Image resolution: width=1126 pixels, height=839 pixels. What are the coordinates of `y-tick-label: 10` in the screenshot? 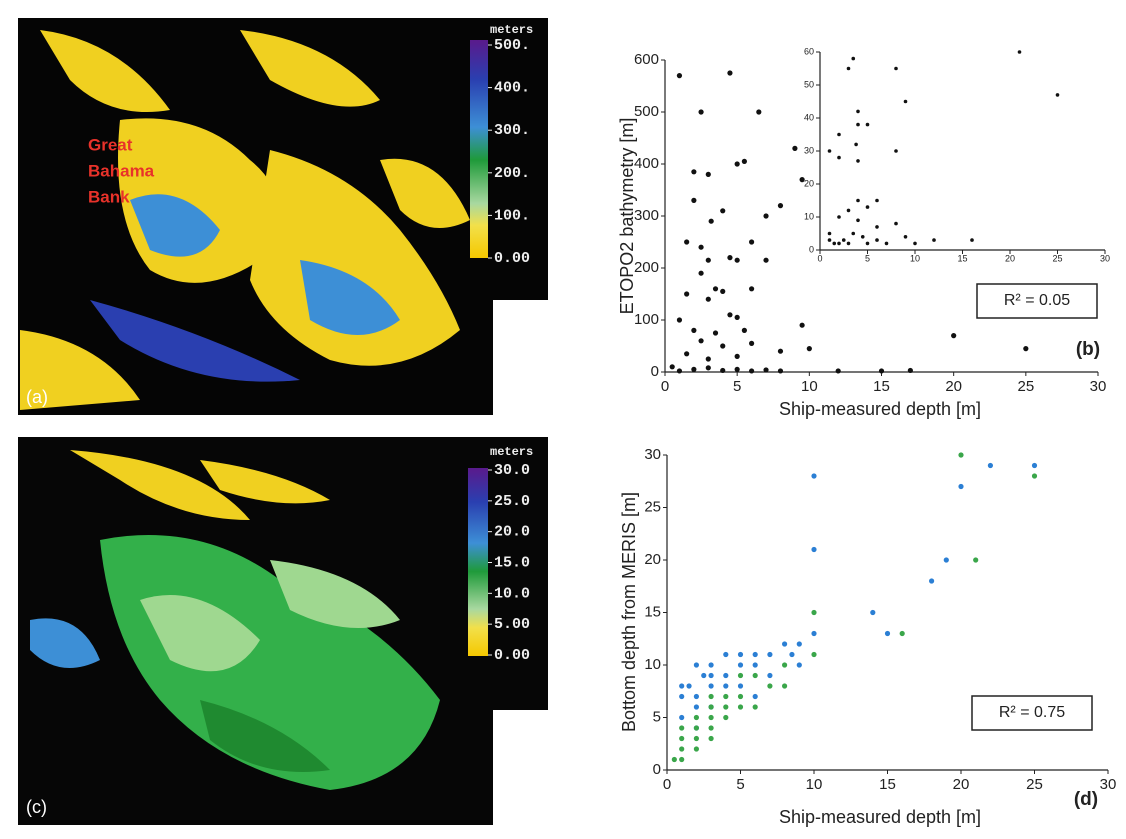 It's located at (652, 664).